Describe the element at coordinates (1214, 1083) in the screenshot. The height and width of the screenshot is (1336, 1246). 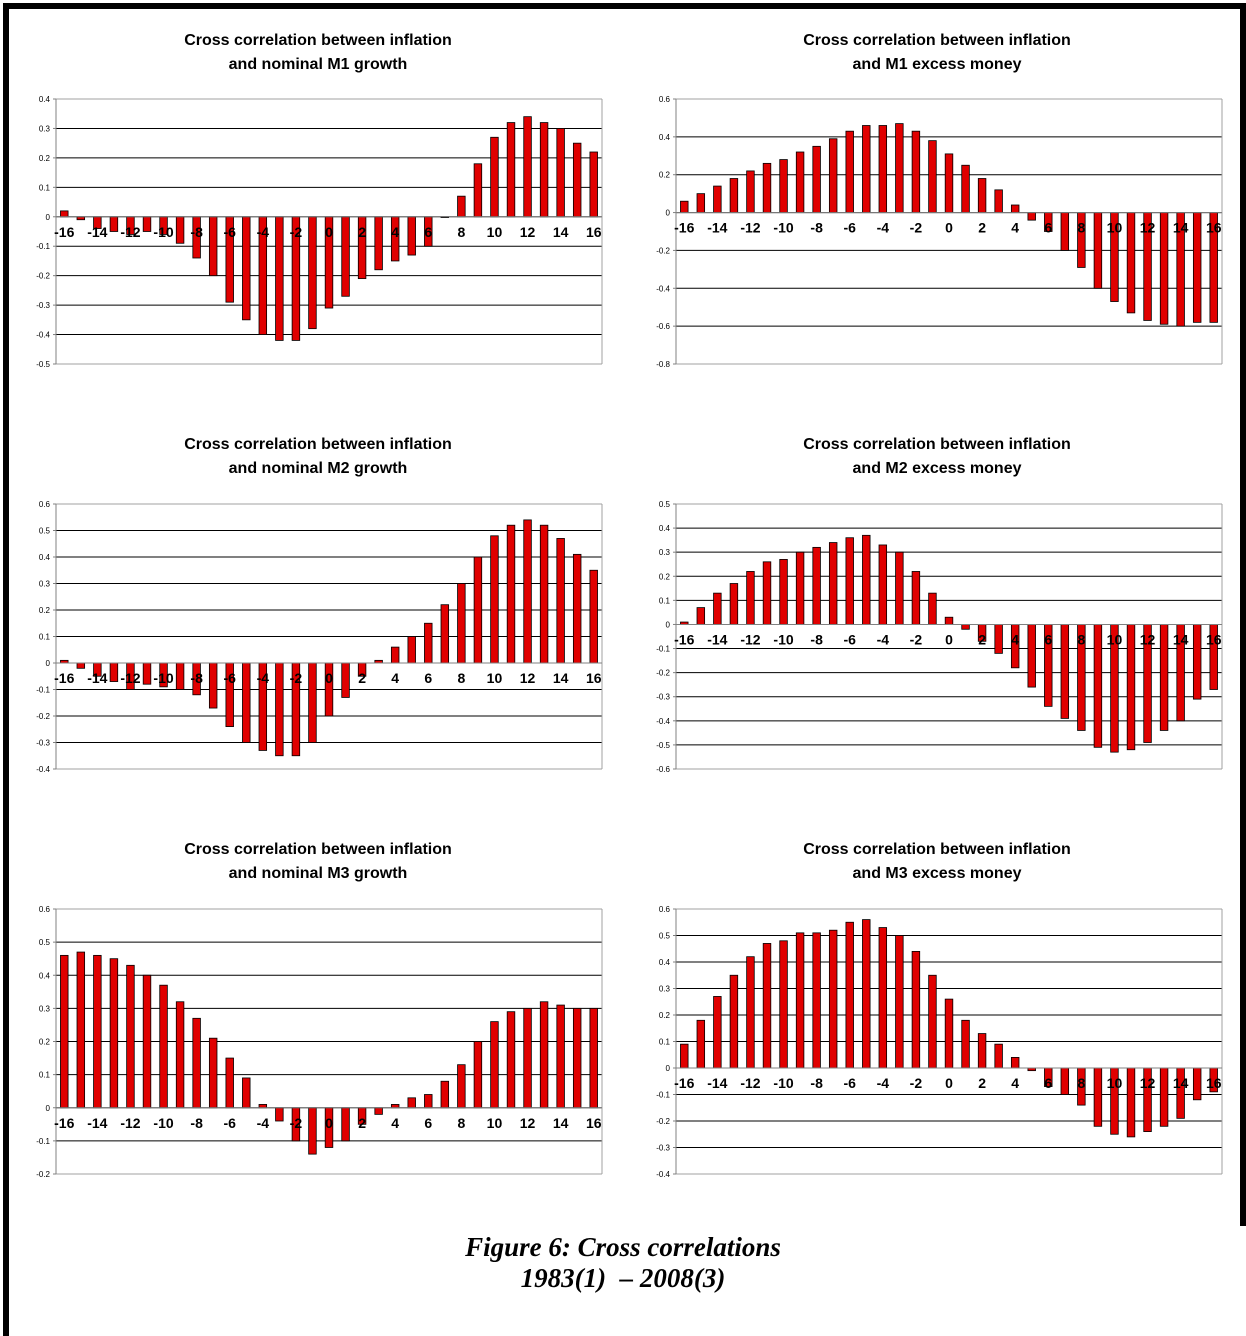
I see `x-tick-label: 16` at that location.